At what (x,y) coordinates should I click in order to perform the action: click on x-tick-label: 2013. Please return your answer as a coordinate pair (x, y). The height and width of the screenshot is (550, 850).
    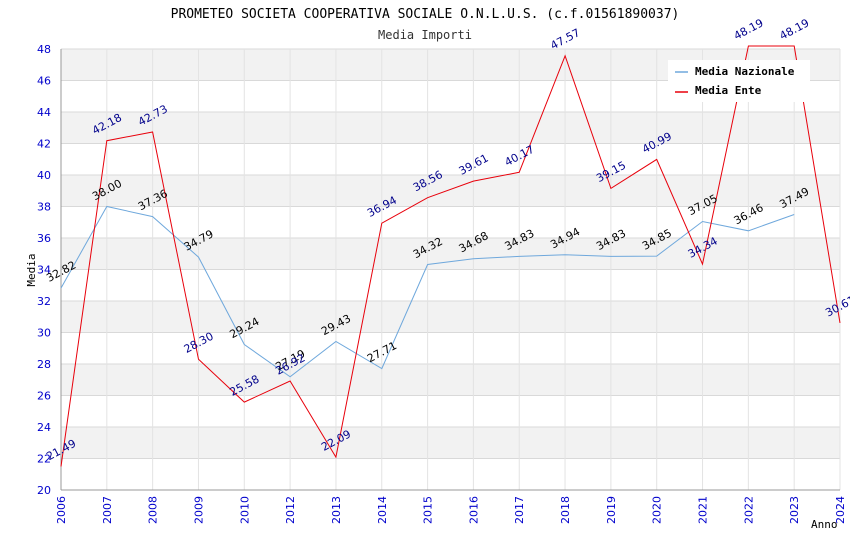
    Looking at the image, I should click on (336, 510).